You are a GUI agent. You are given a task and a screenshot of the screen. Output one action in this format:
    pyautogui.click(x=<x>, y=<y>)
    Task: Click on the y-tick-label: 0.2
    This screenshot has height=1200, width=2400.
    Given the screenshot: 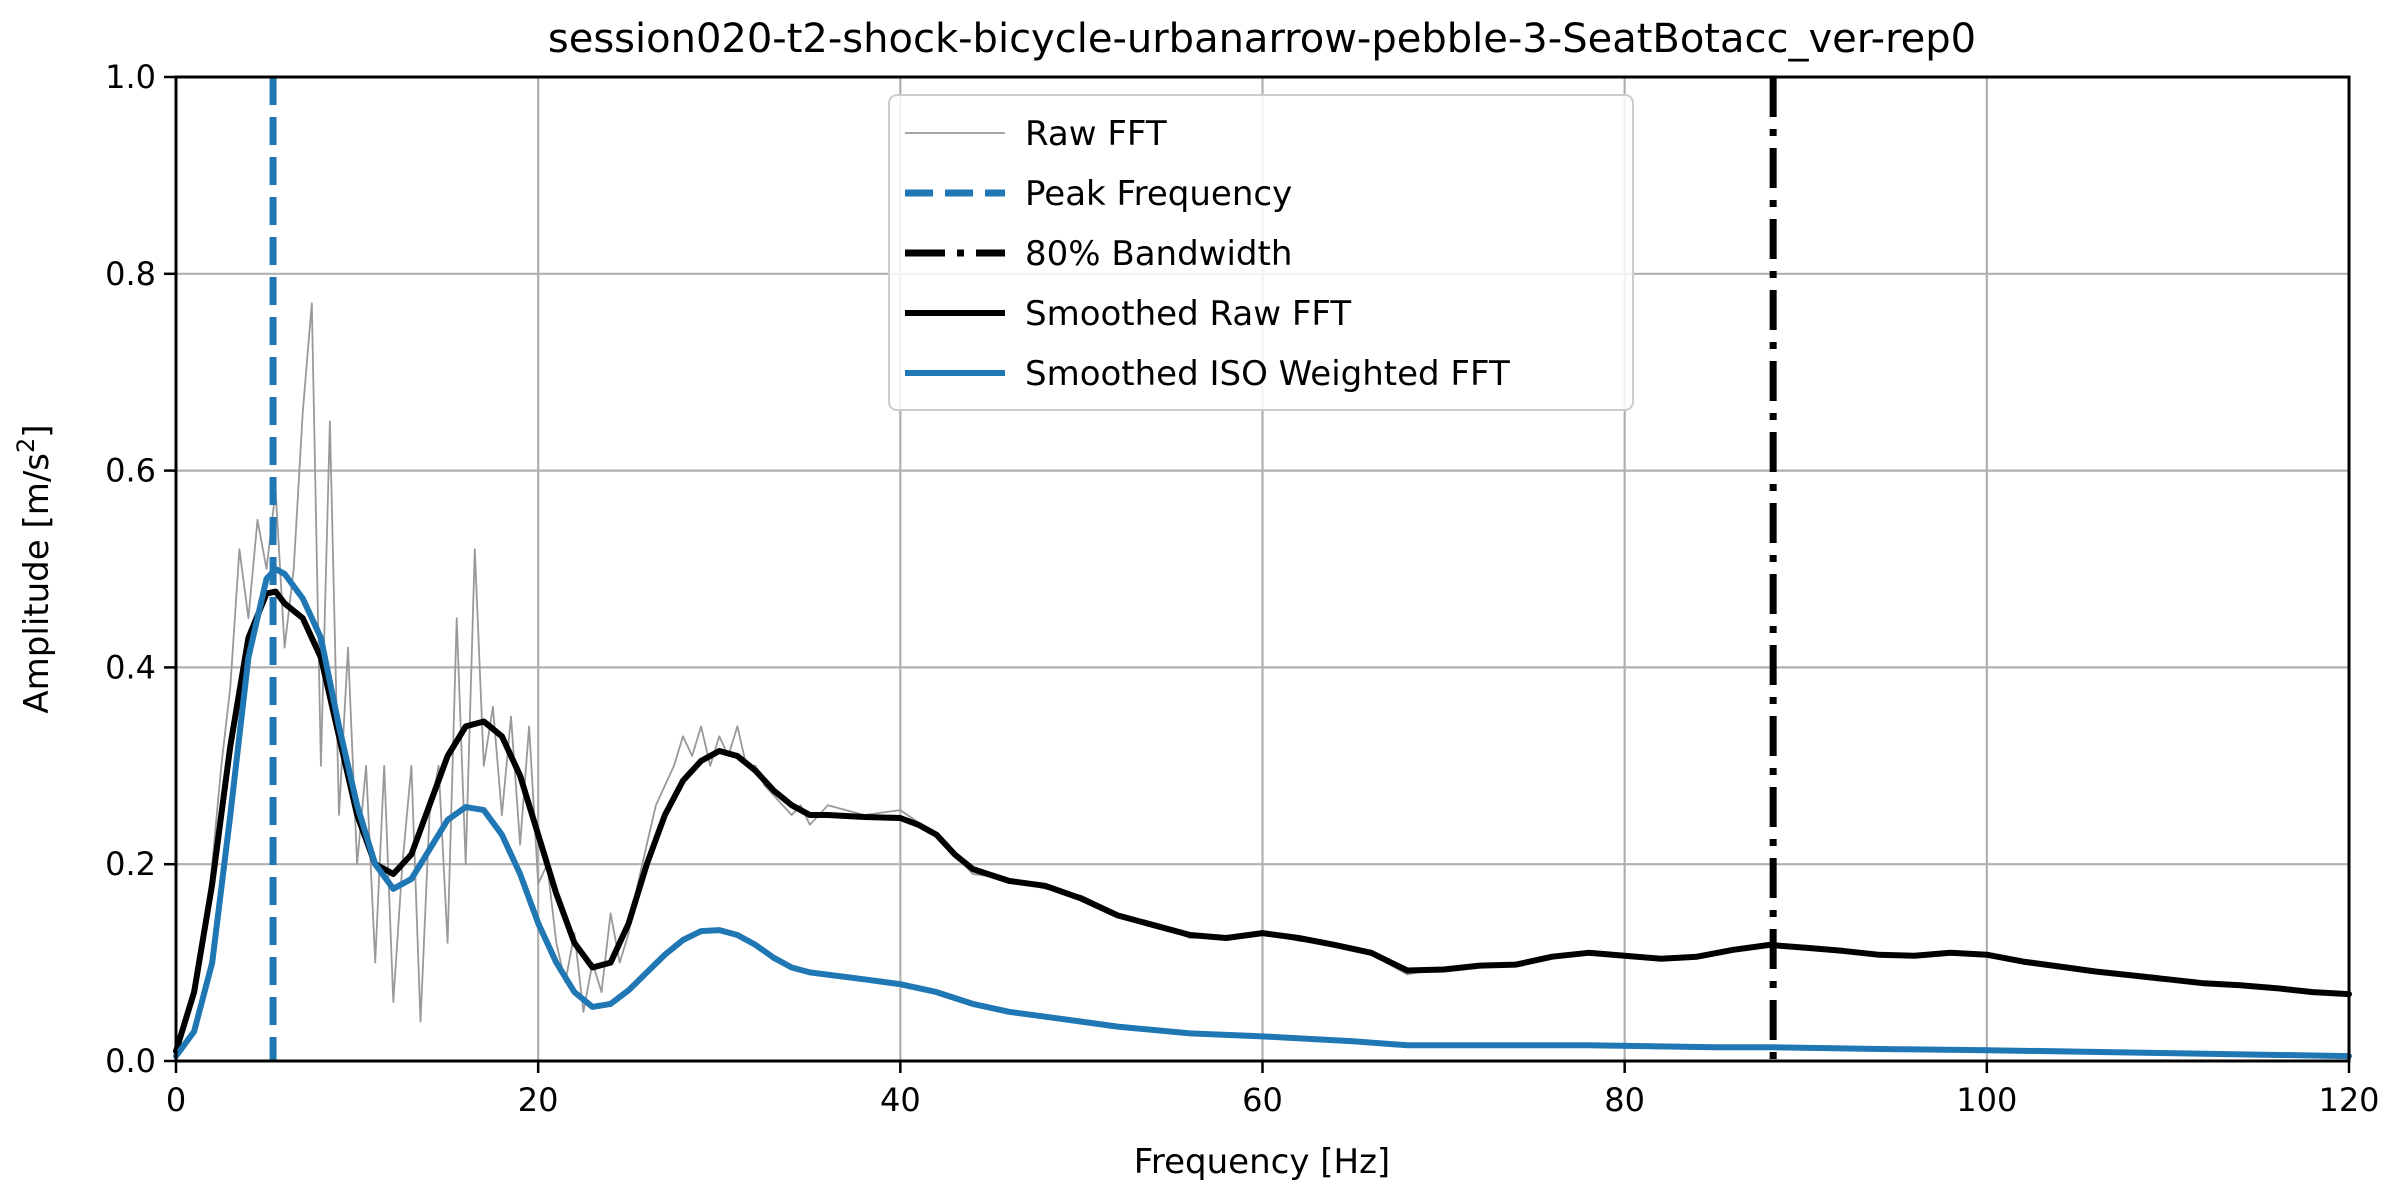 What is the action you would take?
    pyautogui.click(x=130, y=864)
    